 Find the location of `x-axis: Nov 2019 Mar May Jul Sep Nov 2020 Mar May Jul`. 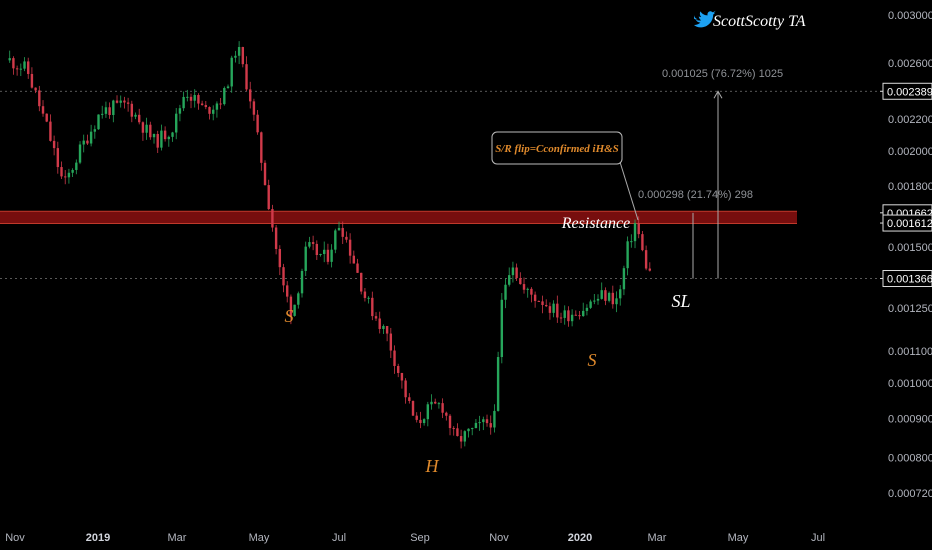

x-axis: Nov 2019 Mar May Jul Sep Nov 2020 Mar May Jul is located at coordinates (415, 538).